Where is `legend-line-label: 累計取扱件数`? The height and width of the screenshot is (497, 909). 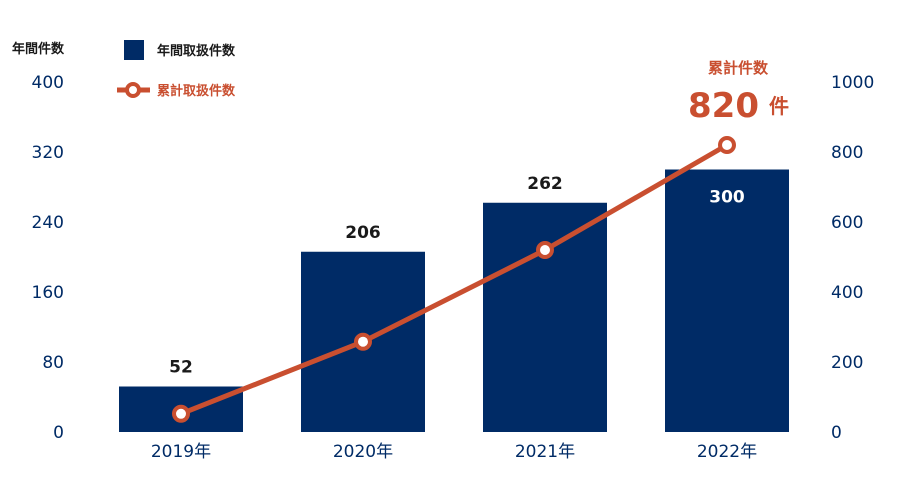 legend-line-label: 累計取扱件数 is located at coordinates (196, 91).